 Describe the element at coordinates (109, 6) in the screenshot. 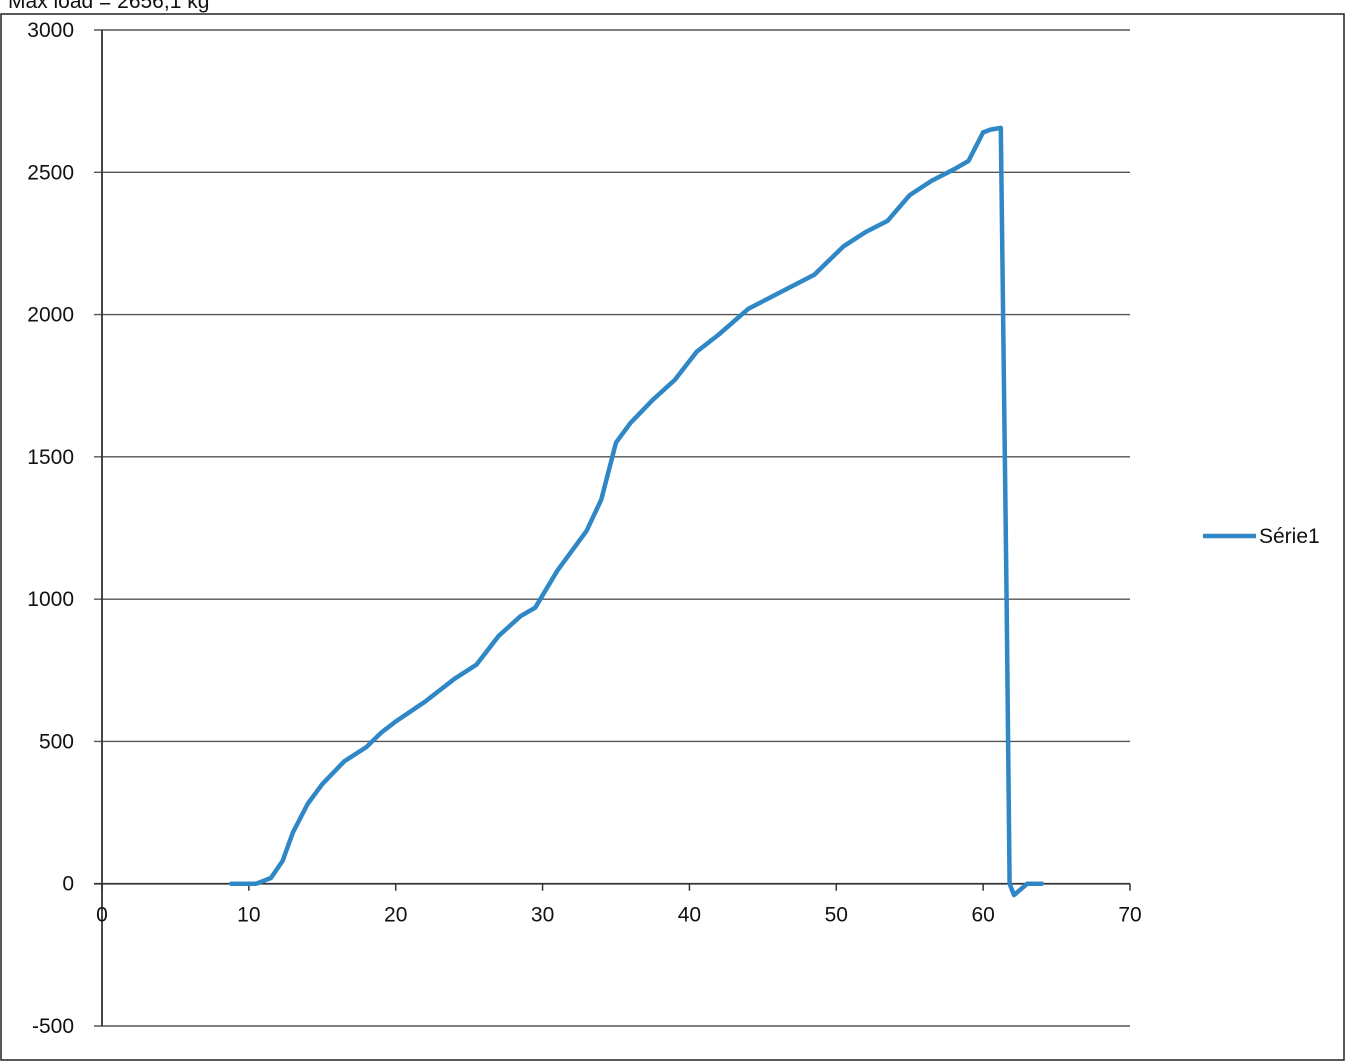

I see `max-load-caption: Max load = 2656,1 kg` at that location.